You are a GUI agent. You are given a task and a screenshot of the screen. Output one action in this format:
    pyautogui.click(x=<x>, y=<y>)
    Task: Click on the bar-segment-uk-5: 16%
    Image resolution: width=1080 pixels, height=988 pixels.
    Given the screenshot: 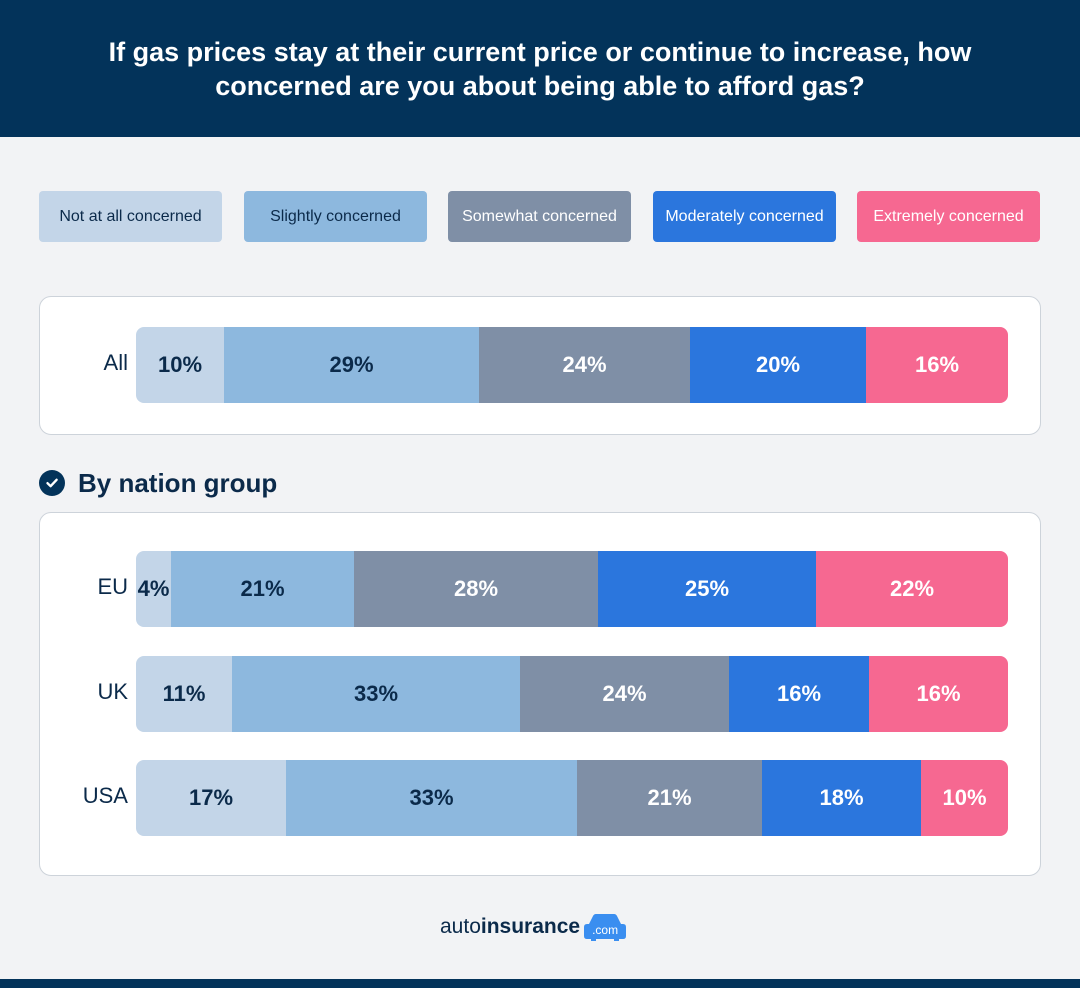 What is the action you would take?
    pyautogui.click(x=938, y=694)
    